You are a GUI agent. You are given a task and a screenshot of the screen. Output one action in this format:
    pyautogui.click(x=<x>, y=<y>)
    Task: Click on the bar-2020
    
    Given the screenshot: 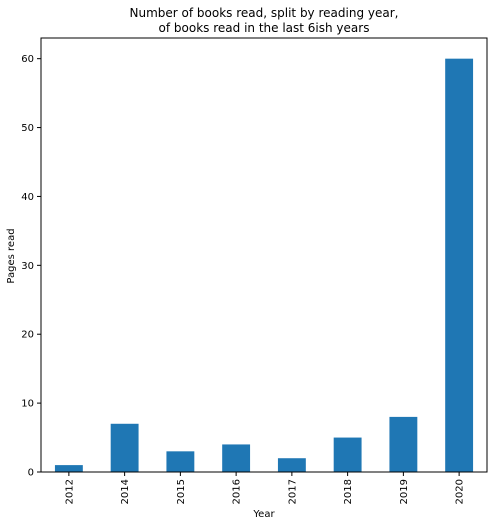 What is the action you would take?
    pyautogui.click(x=459, y=265)
    